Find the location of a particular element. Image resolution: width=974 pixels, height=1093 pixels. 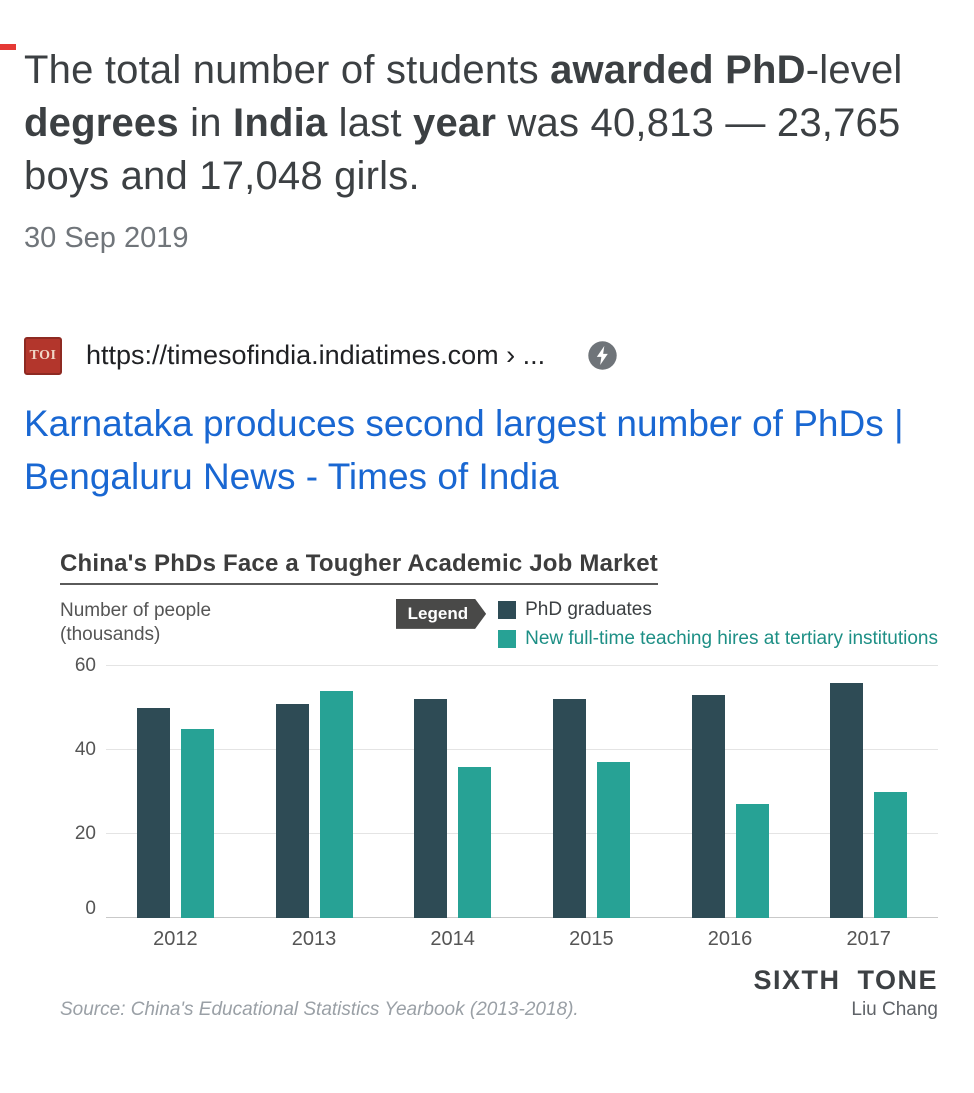

y-axis-label-line1: Number of people is located at coordinates (136, 610).